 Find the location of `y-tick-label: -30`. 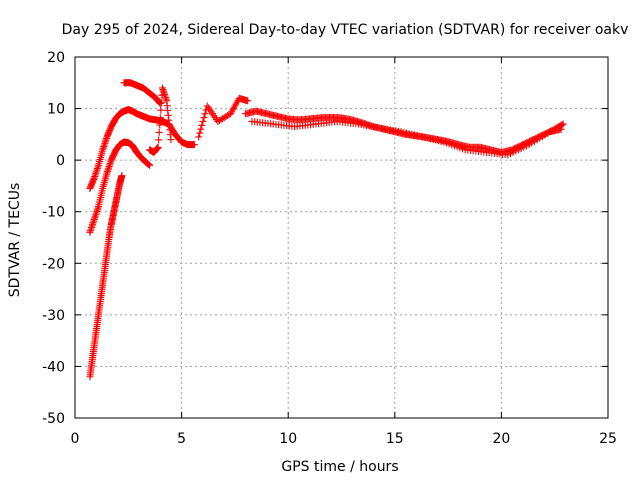

y-tick-label: -30 is located at coordinates (53, 316).